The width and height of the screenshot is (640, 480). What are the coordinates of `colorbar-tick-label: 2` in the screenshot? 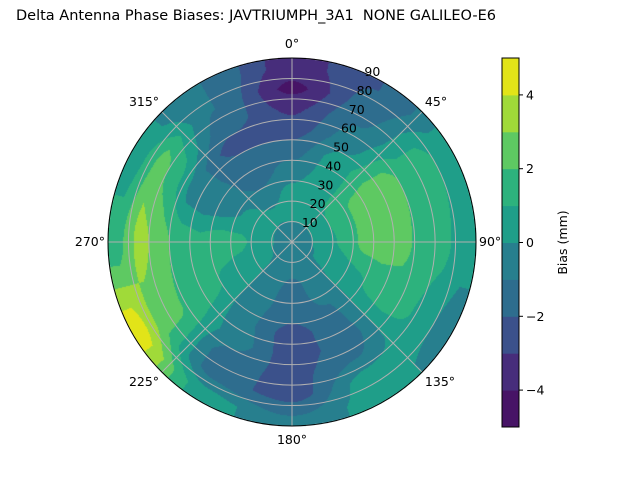 It's located at (530, 168).